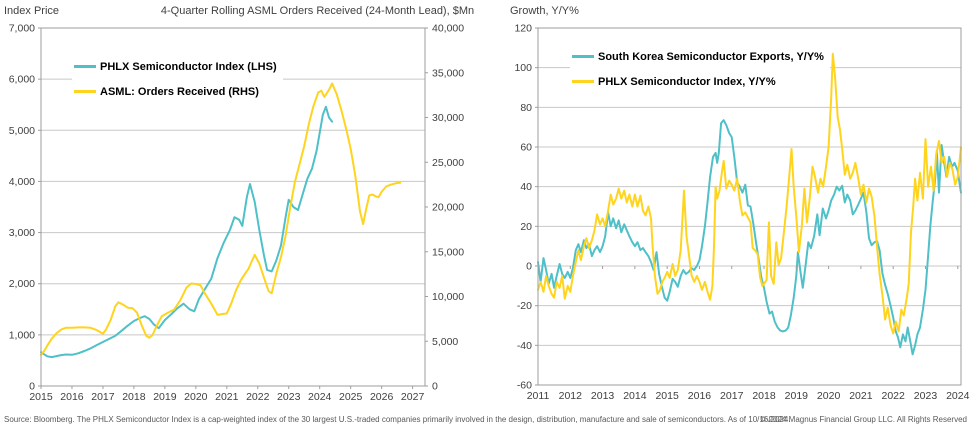 The image size is (971, 430). What do you see at coordinates (538, 396) in the screenshot?
I see `tick-label: 2011` at bounding box center [538, 396].